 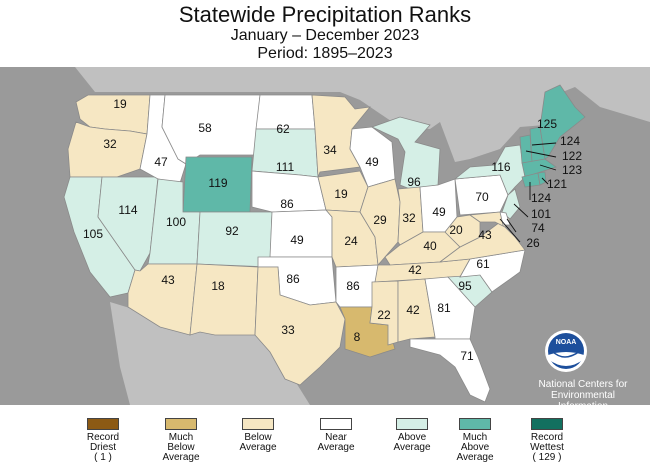 What do you see at coordinates (539, 168) in the screenshot?
I see `state-ma` at bounding box center [539, 168].